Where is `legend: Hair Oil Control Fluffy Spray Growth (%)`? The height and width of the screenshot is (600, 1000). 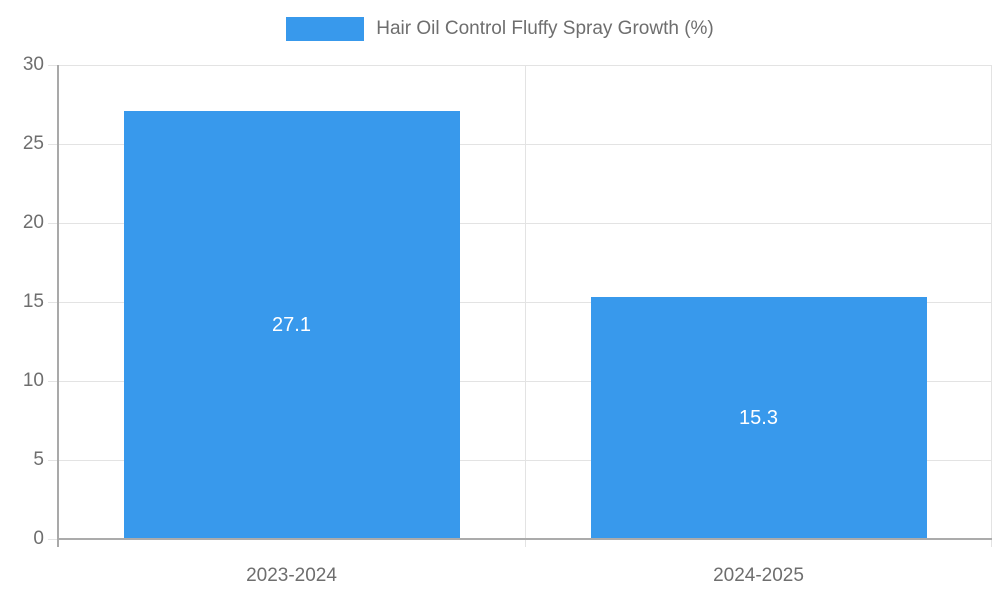 legend: Hair Oil Control Fluffy Spray Growth (%) is located at coordinates (500, 29).